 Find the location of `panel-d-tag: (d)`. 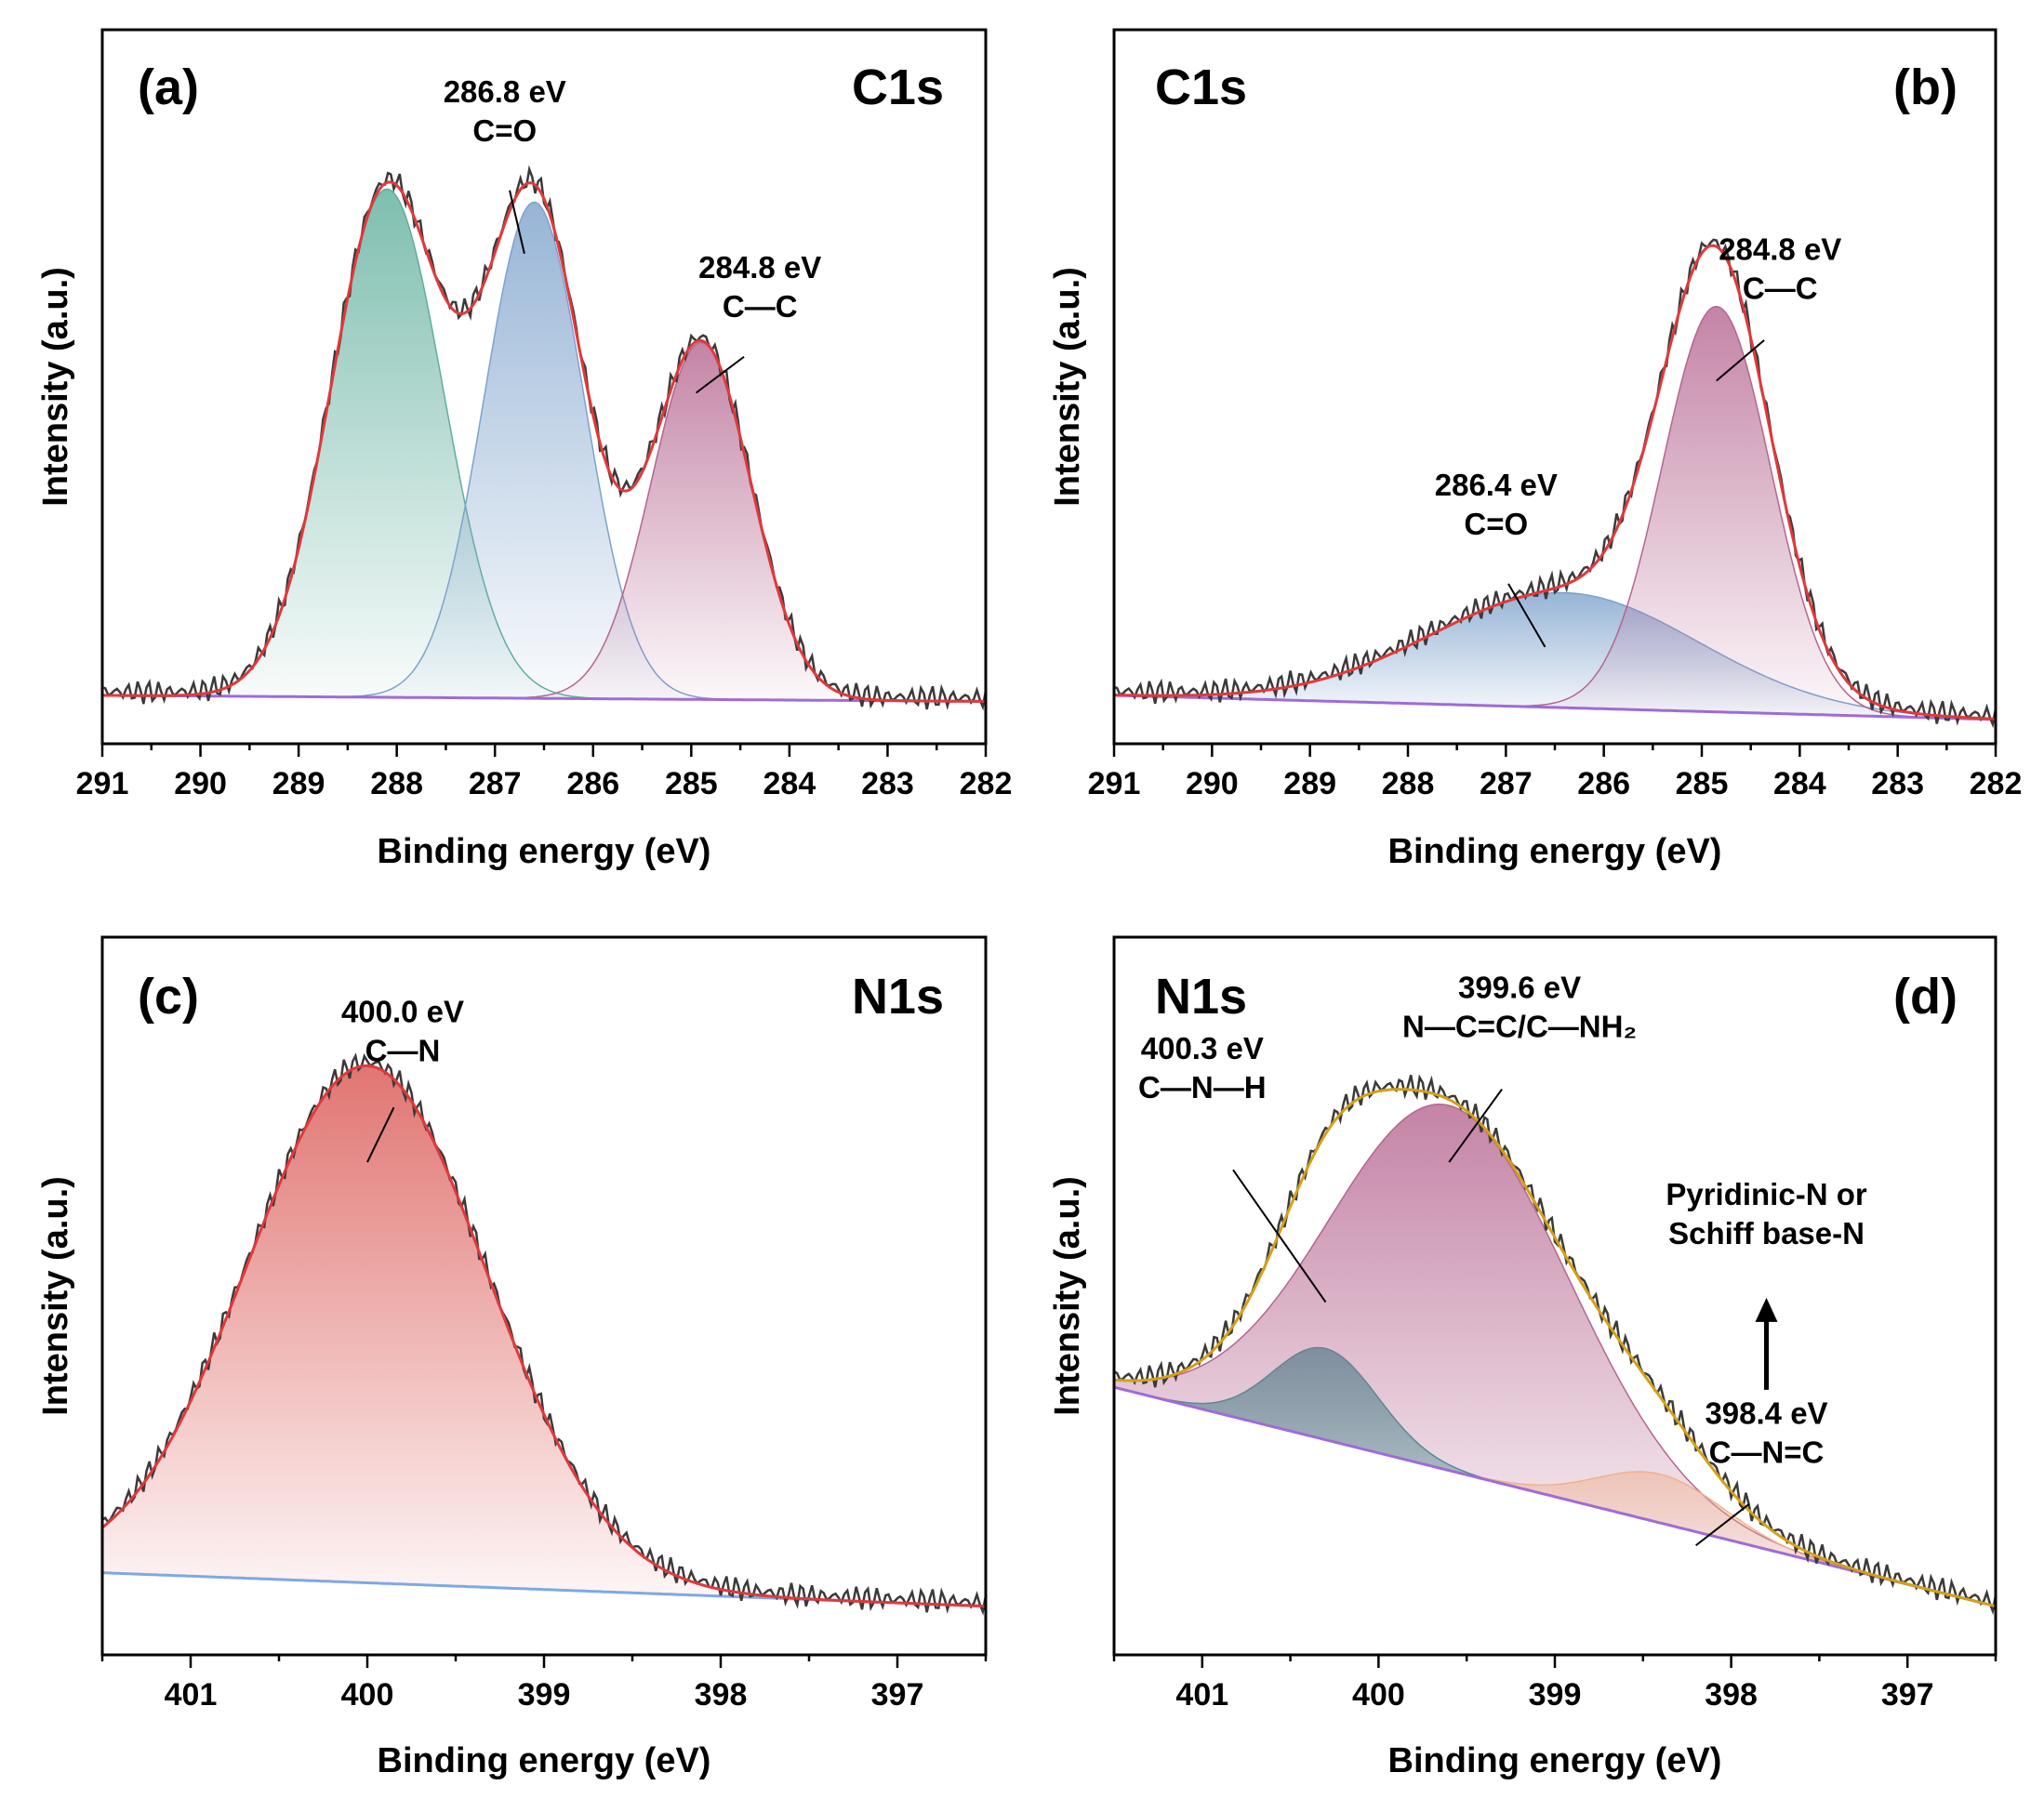

panel-d-tag: (d) is located at coordinates (1926, 997).